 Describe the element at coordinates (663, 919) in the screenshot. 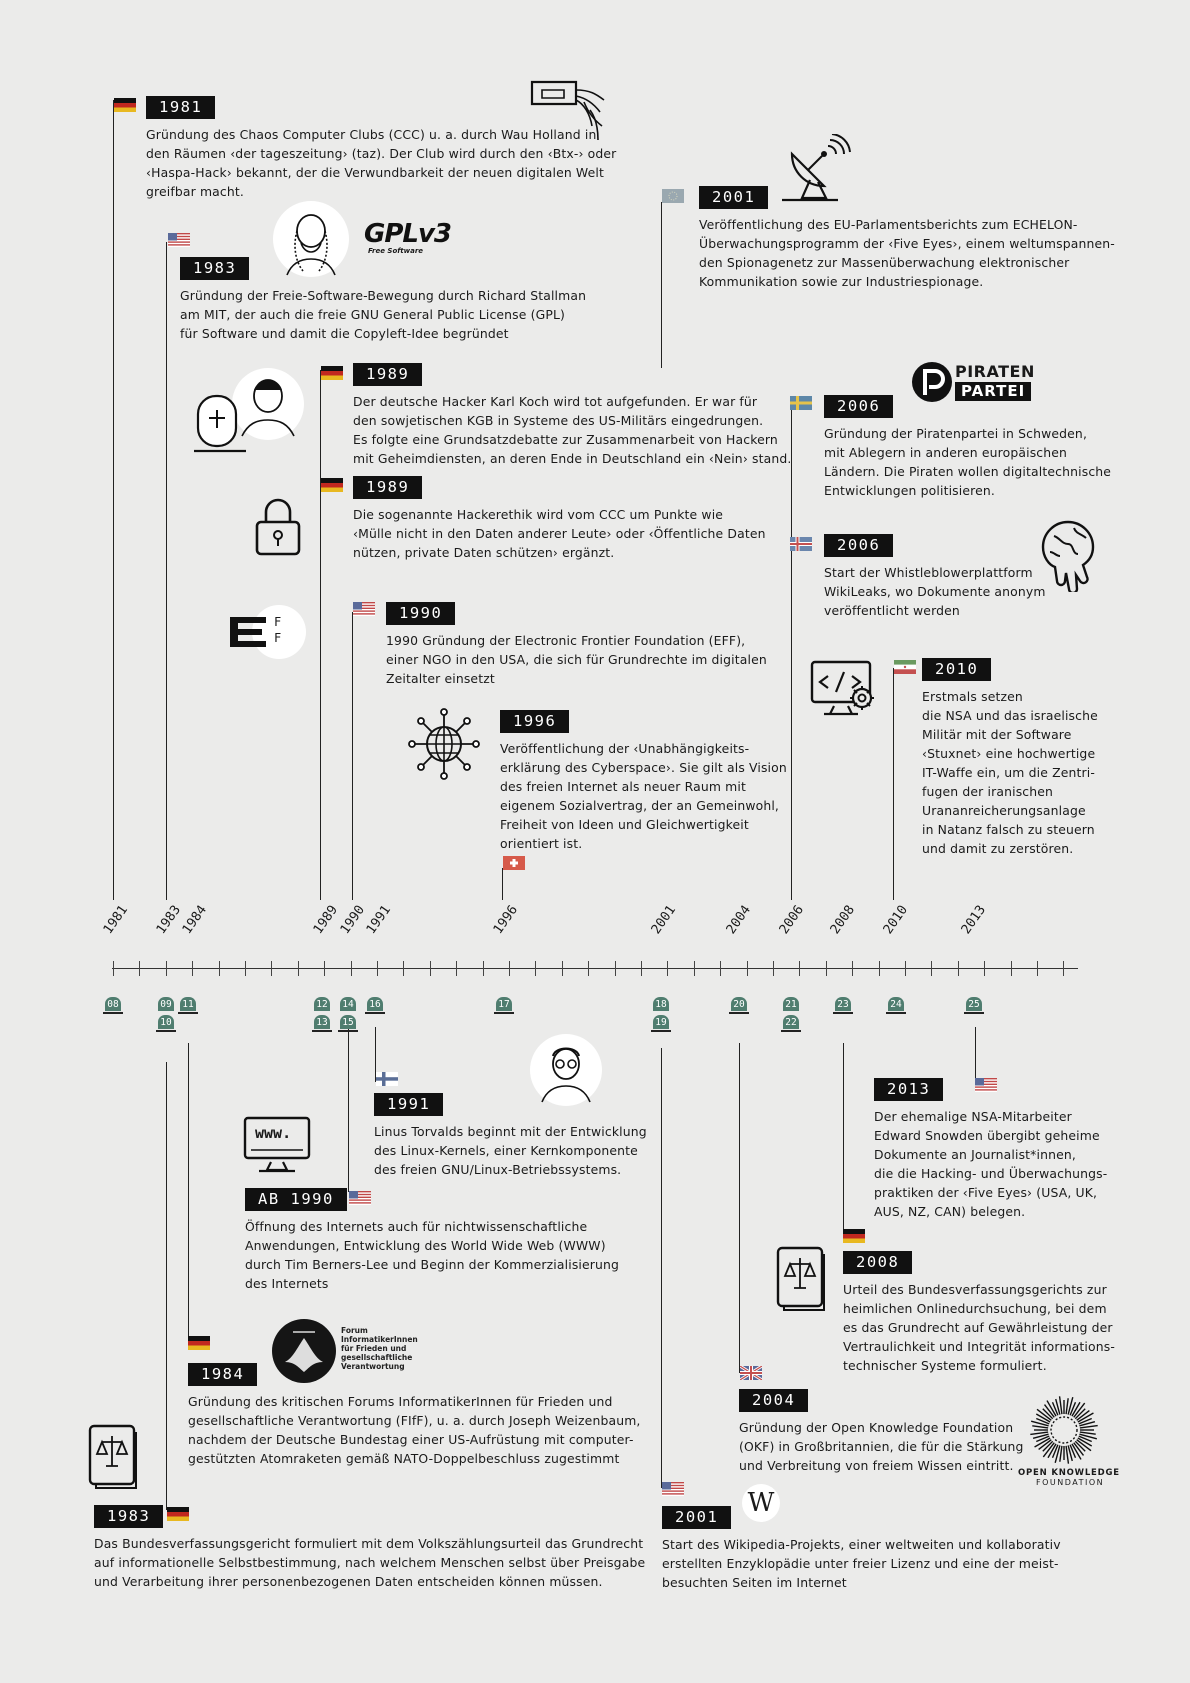

I see `axis-year-2001: 2001` at that location.